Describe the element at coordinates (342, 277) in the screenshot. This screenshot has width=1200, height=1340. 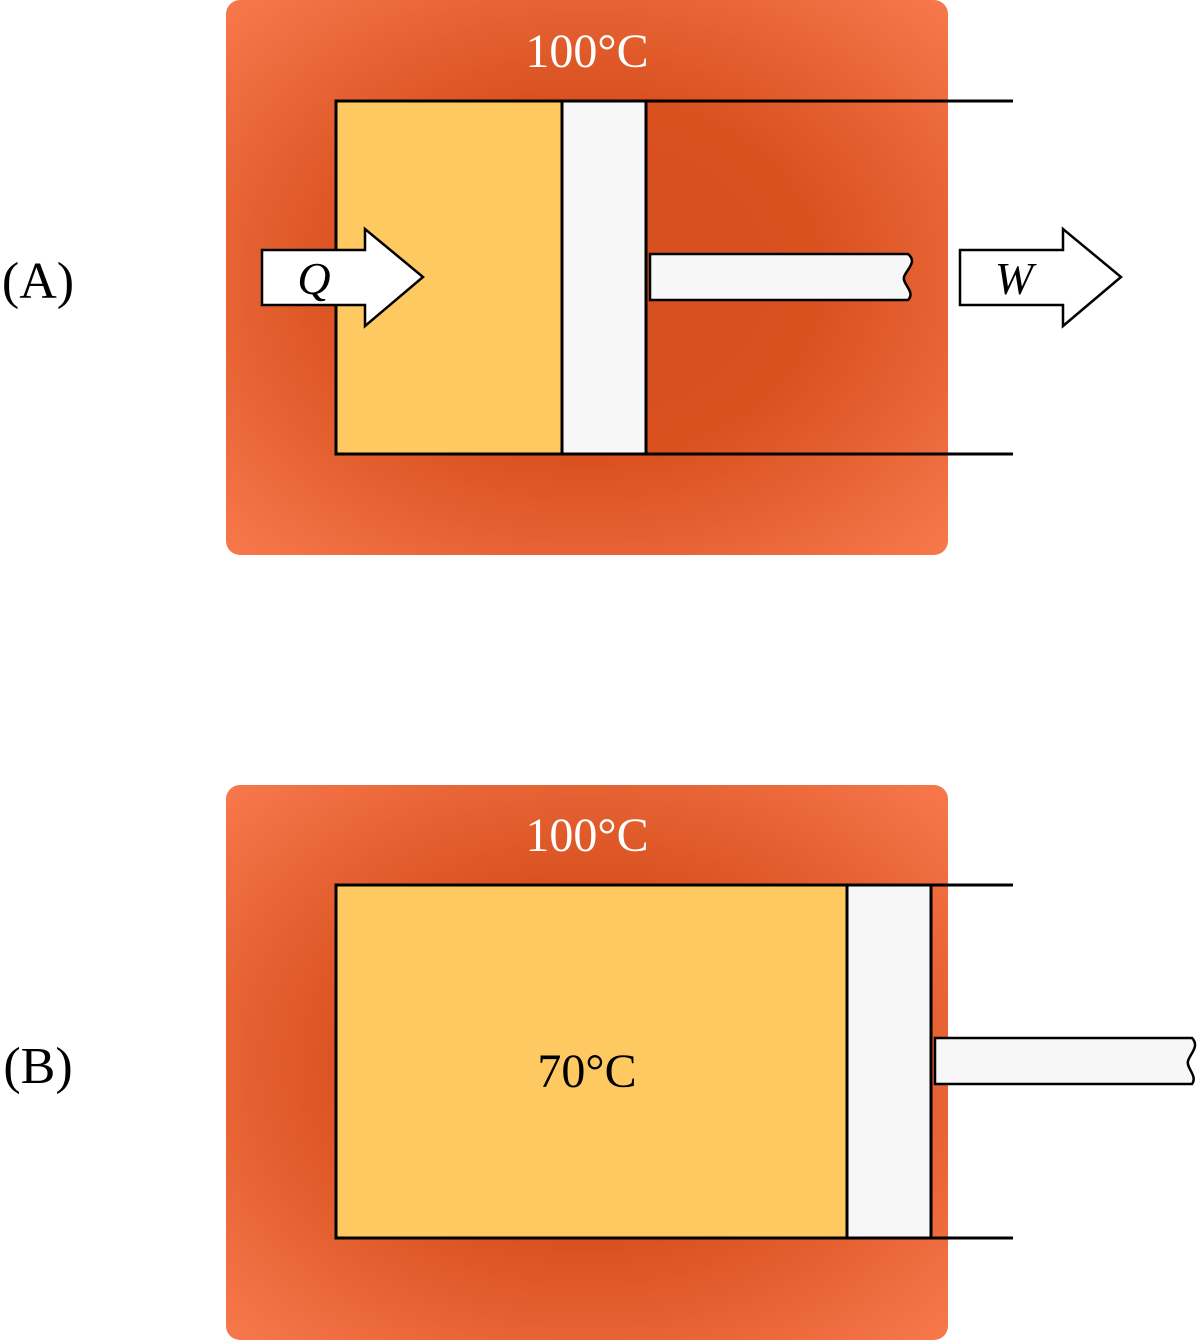
I see `heat-arrow-a` at that location.